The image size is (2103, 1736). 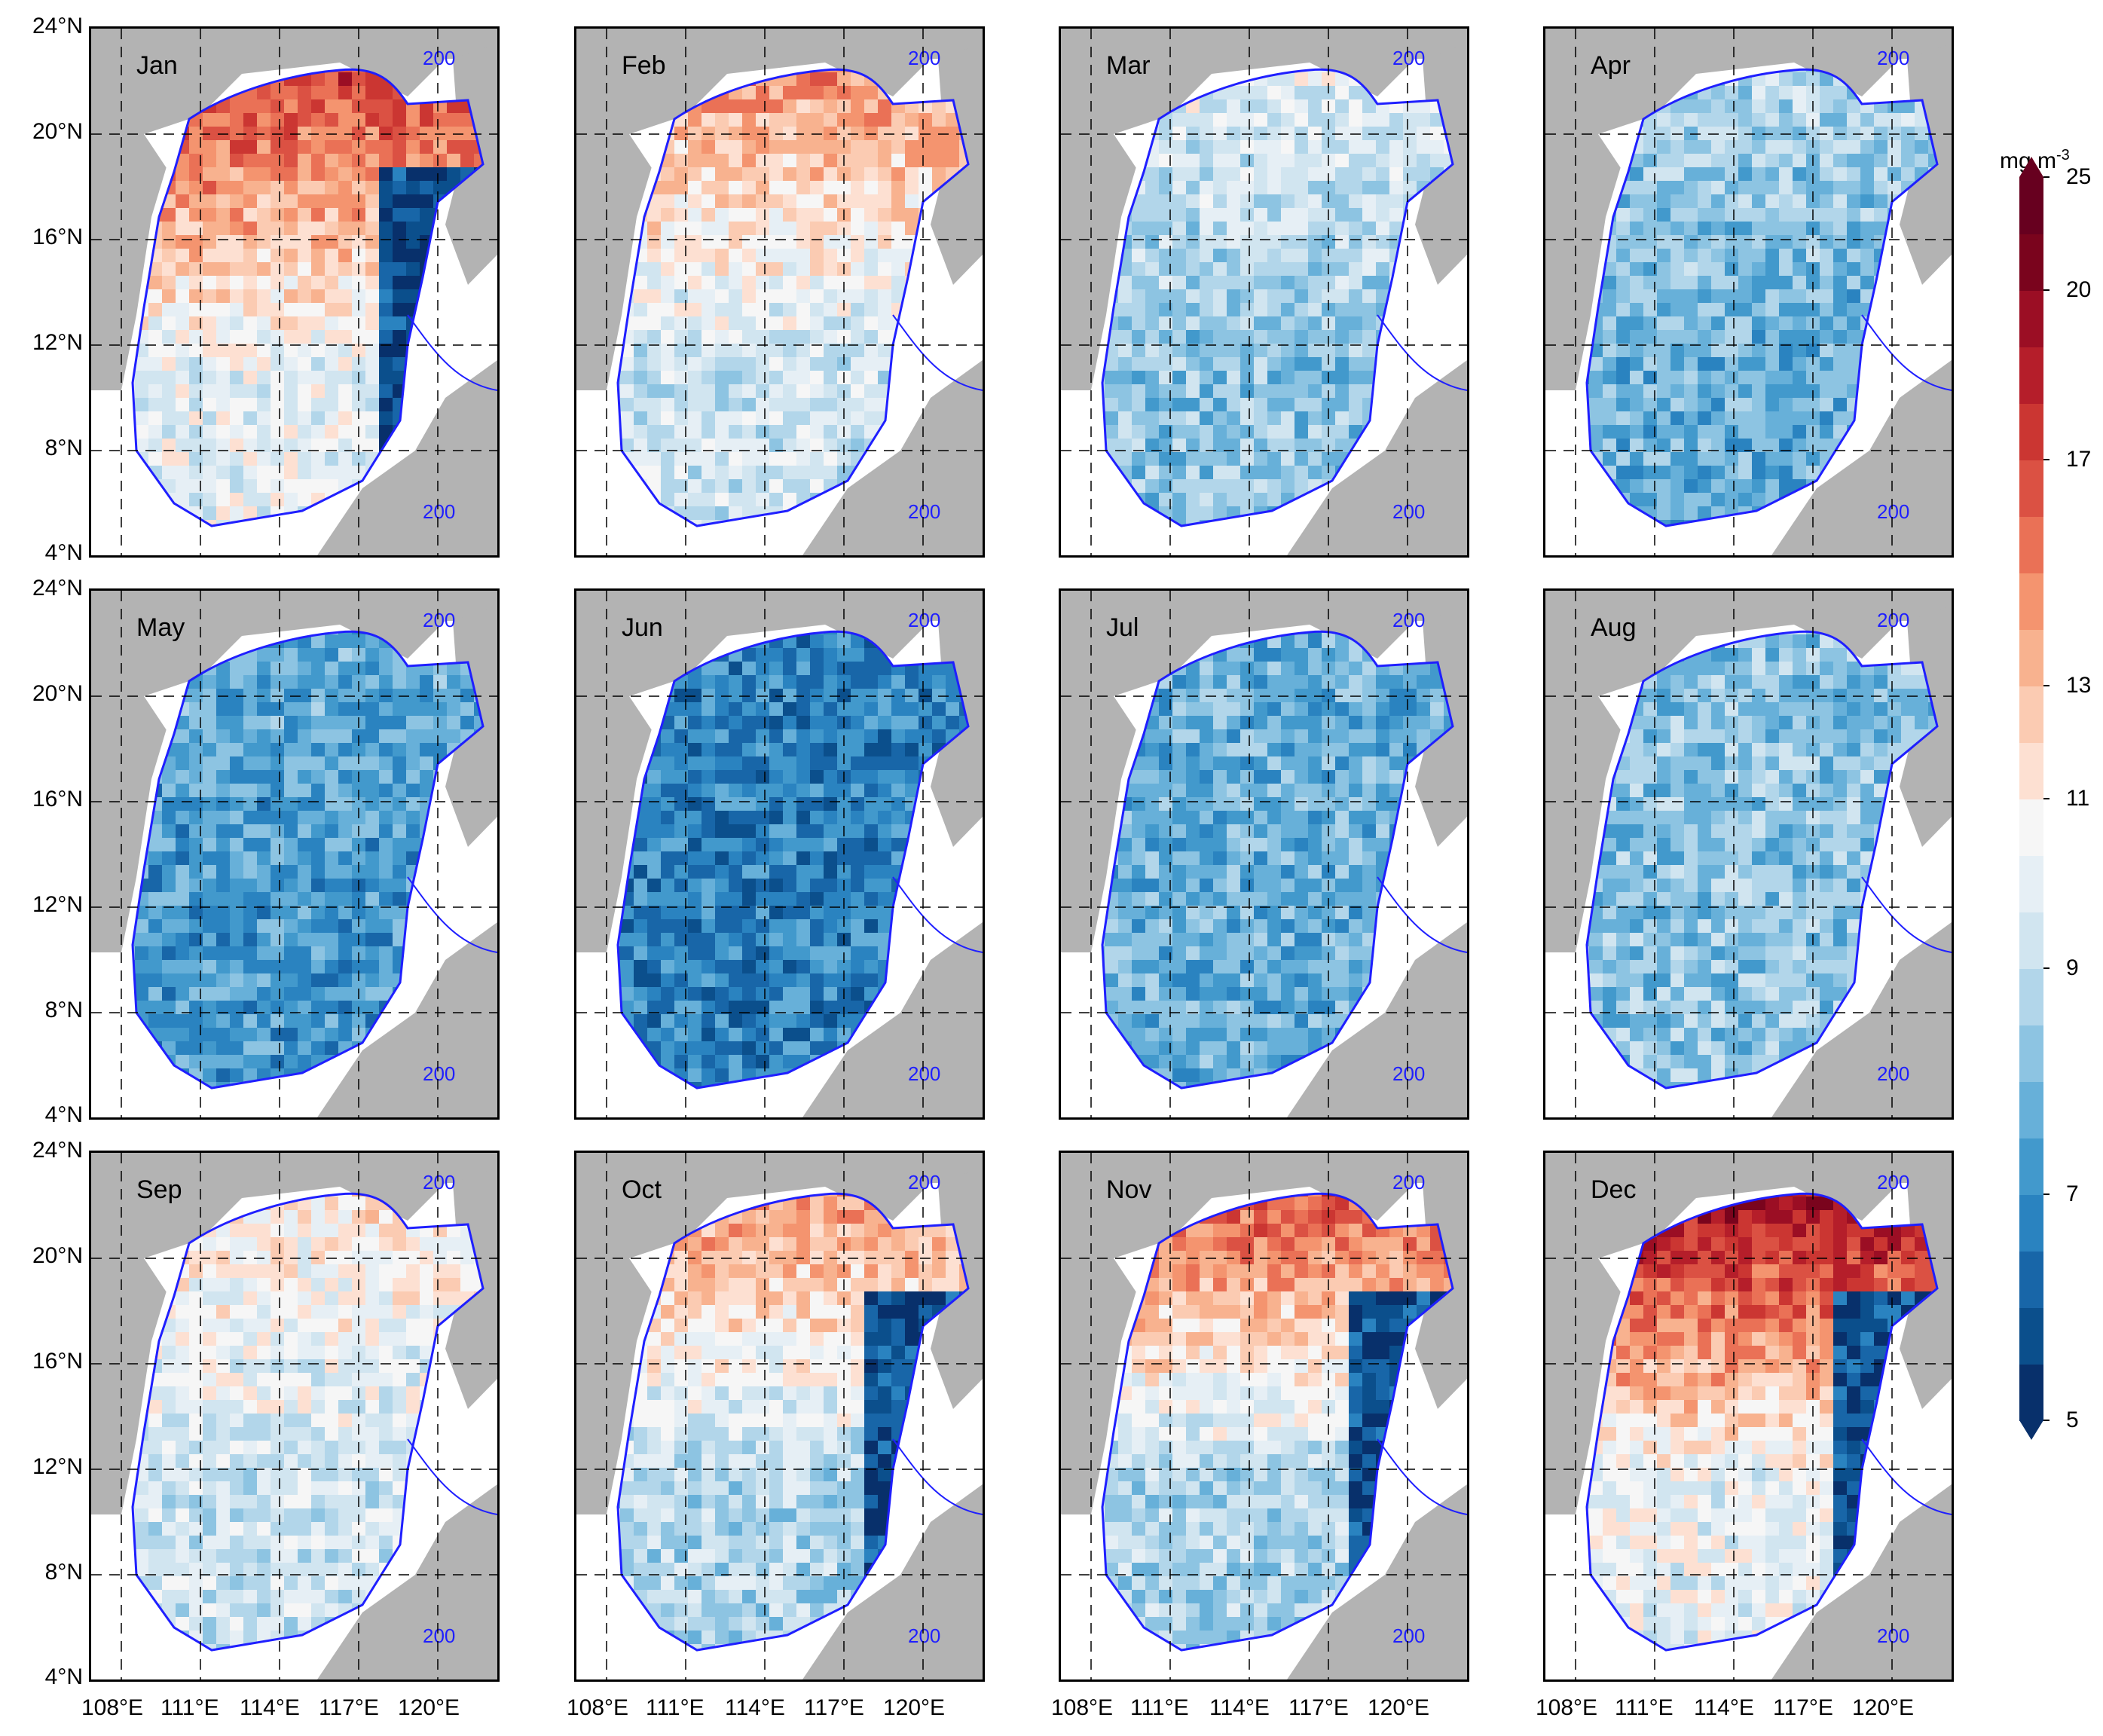 I want to click on month-label-apr: Apr, so click(x=1611, y=65).